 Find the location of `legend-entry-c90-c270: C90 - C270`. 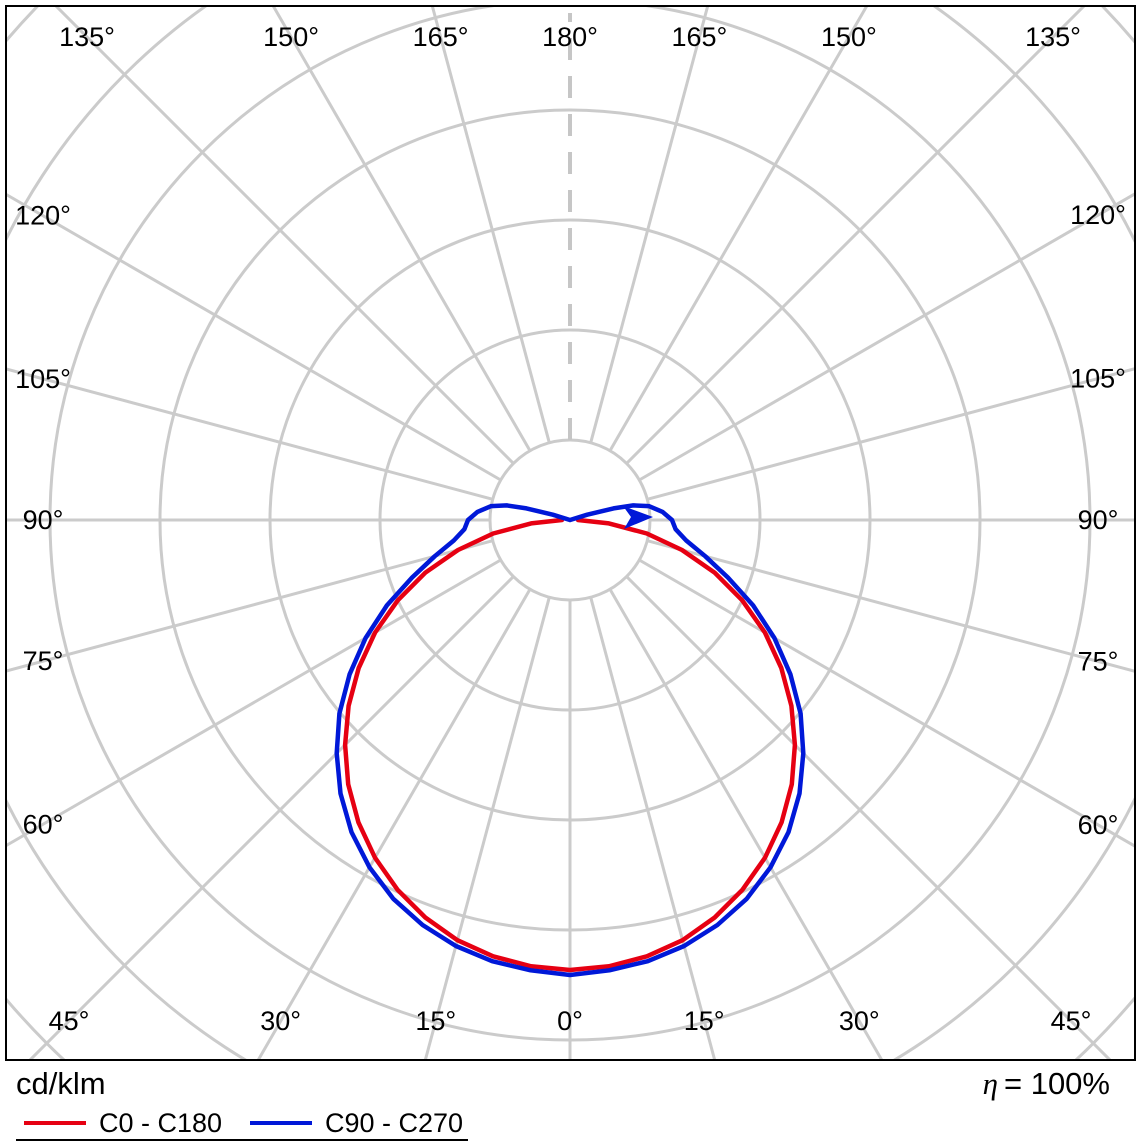

legend-entry-c90-c270: C90 - C270 is located at coordinates (356, 1123).